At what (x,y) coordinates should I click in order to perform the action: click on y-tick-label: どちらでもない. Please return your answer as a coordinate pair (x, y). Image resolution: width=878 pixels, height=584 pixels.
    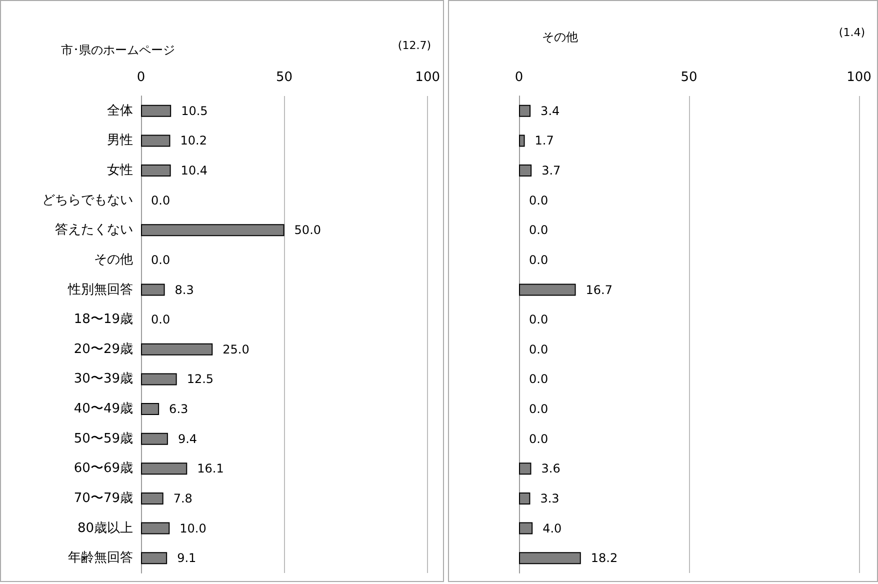
    Looking at the image, I should click on (87, 200).